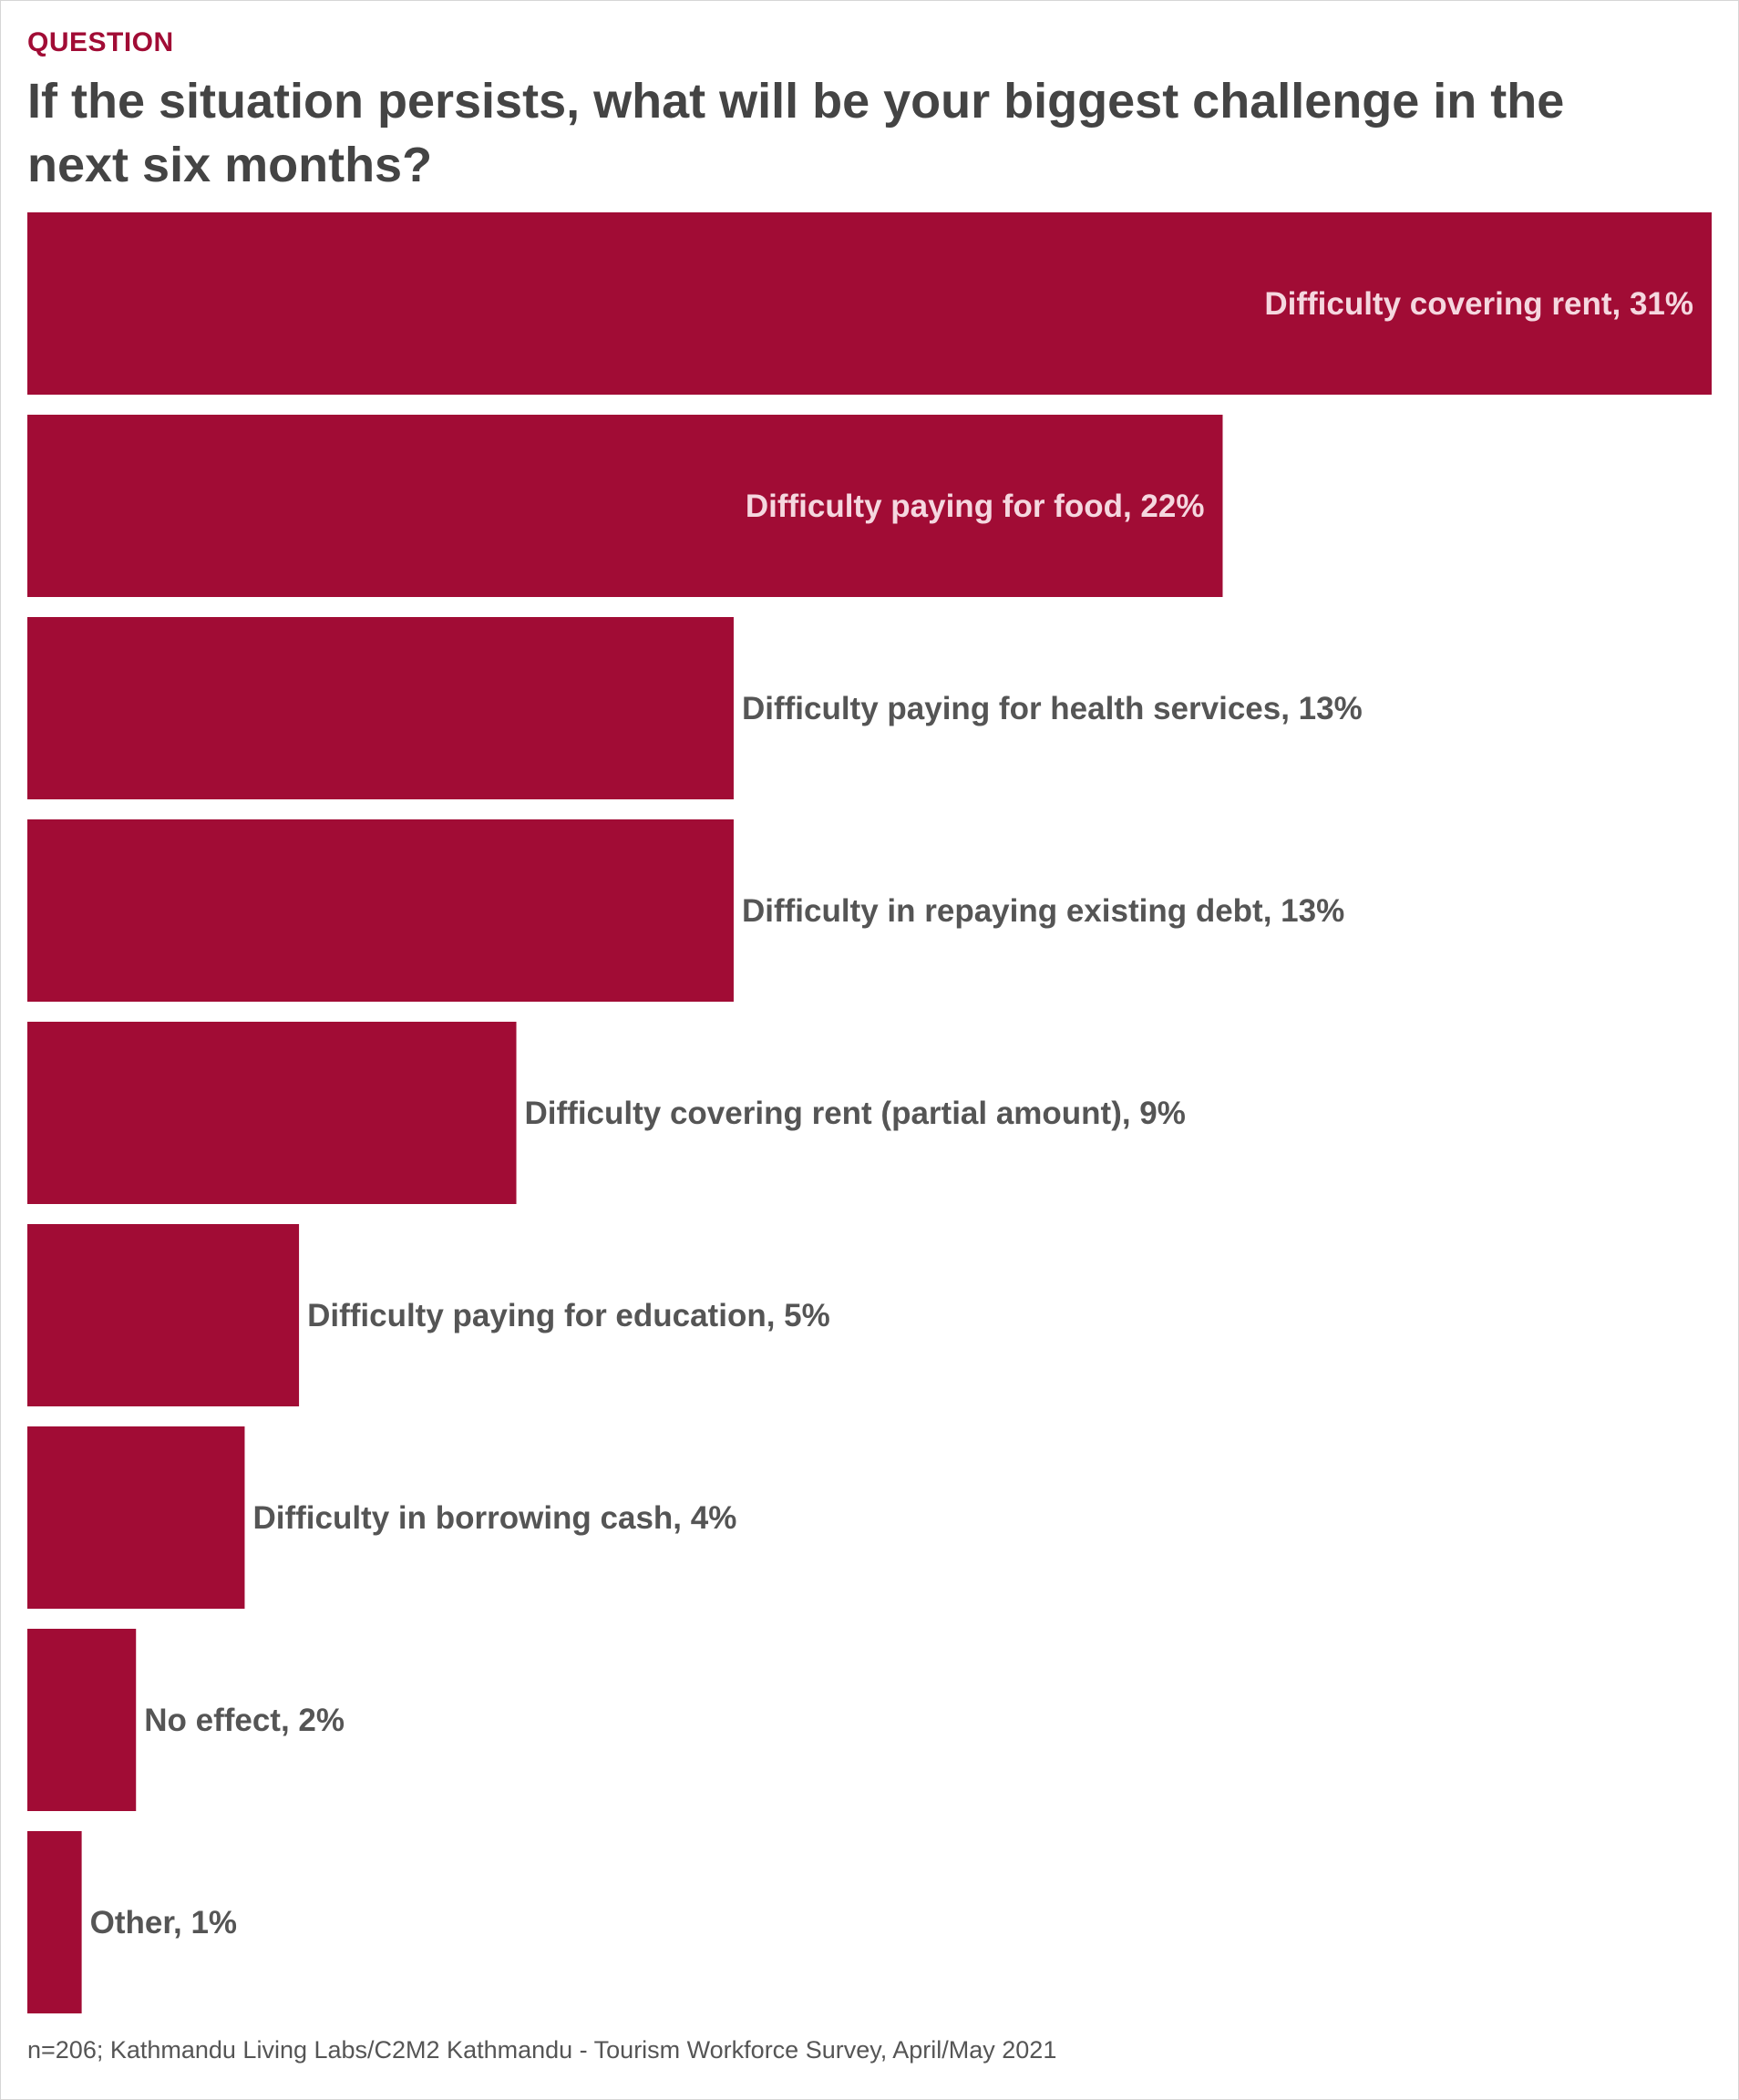 Image resolution: width=1739 pixels, height=2100 pixels. I want to click on bar-label-8: Other, 1%, so click(164, 1922).